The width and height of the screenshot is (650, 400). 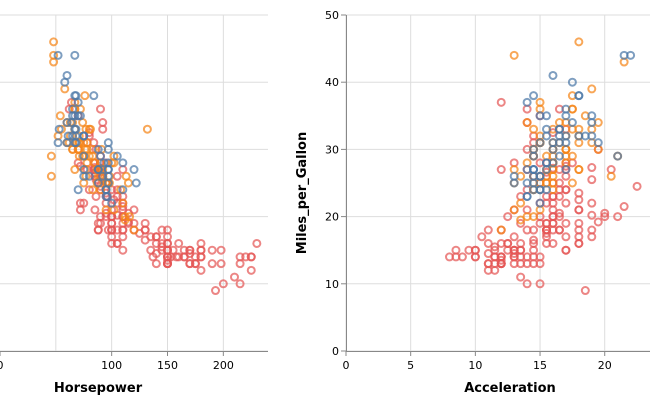 What do you see at coordinates (167, 365) in the screenshot?
I see `x-tick-label: 150` at bounding box center [167, 365].